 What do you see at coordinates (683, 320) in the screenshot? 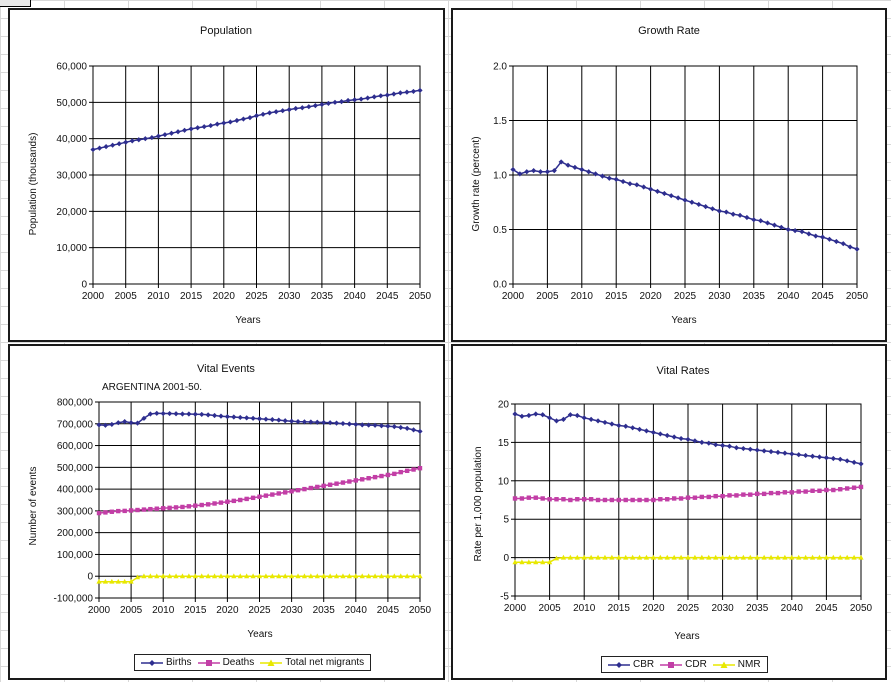
I see `x-axis-label: Years` at bounding box center [683, 320].